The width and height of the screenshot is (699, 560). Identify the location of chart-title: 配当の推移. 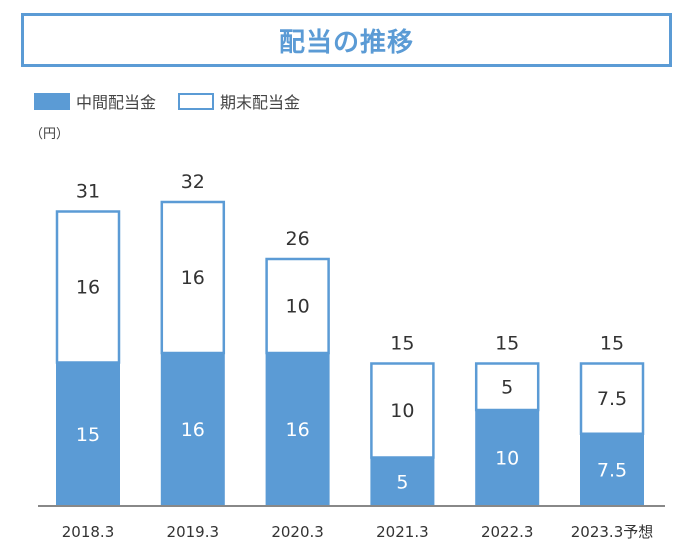
(346, 42).